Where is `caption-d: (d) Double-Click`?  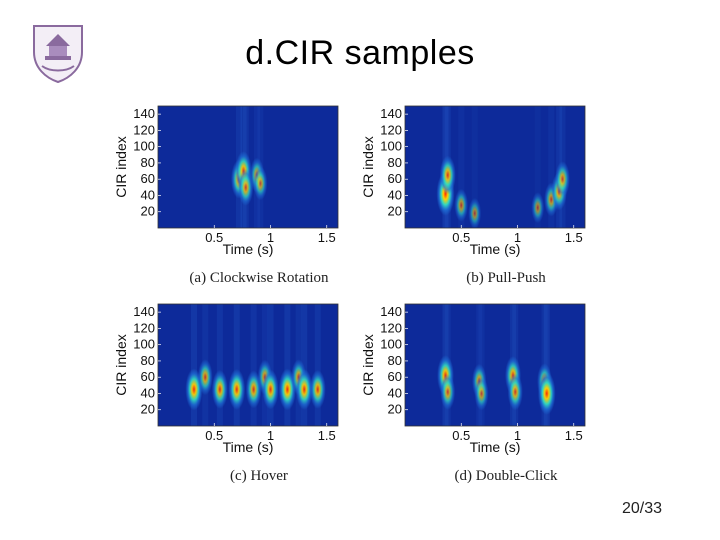
caption-d: (d) Double-Click is located at coordinates (506, 476).